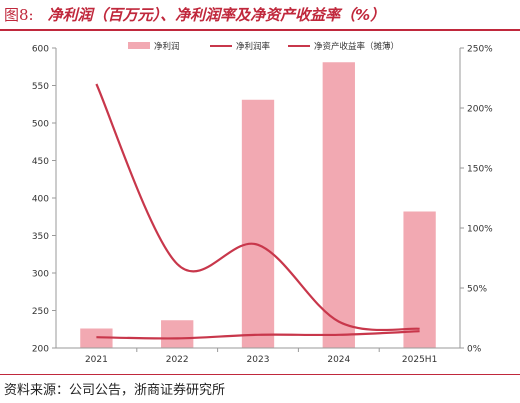 The height and width of the screenshot is (403, 520). I want to click on y-left-tick-label: 400, so click(40, 200).